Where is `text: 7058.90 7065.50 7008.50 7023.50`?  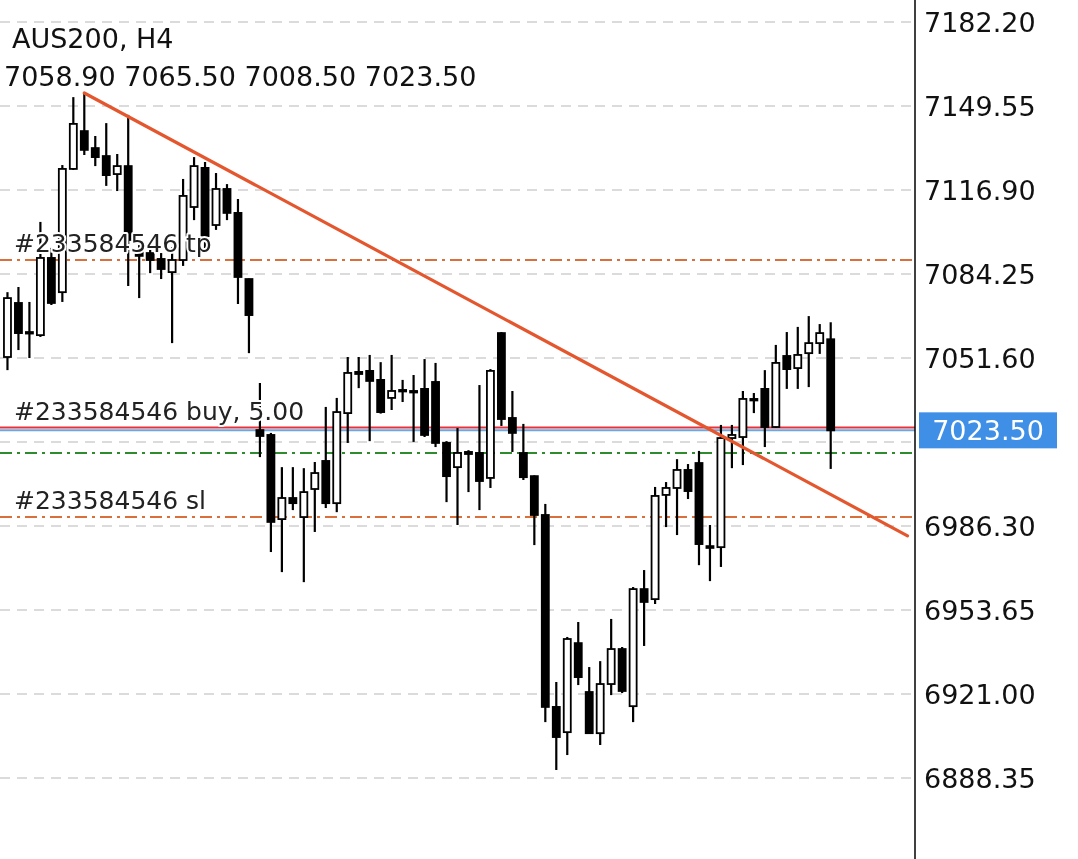 text: 7058.90 7065.50 7008.50 7023.50 is located at coordinates (240, 76).